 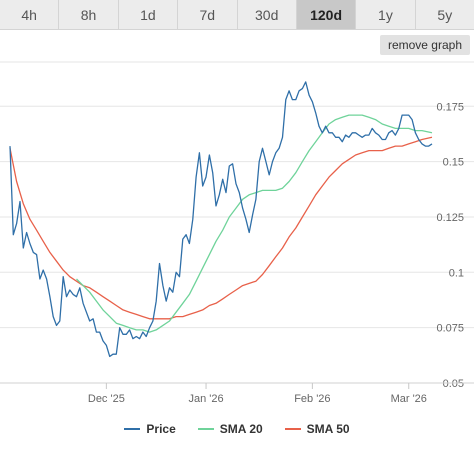 What do you see at coordinates (241, 429) in the screenshot?
I see `legend-sma20-label: SMA 20` at bounding box center [241, 429].